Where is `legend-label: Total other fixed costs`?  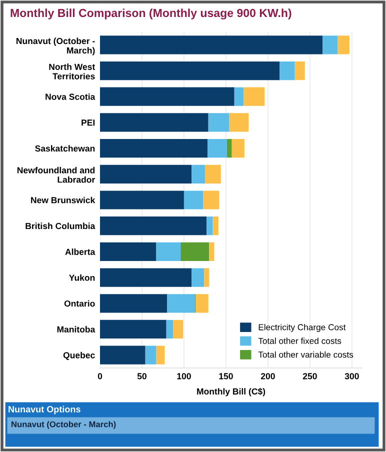
legend-label: Total other fixed costs is located at coordinates (300, 341).